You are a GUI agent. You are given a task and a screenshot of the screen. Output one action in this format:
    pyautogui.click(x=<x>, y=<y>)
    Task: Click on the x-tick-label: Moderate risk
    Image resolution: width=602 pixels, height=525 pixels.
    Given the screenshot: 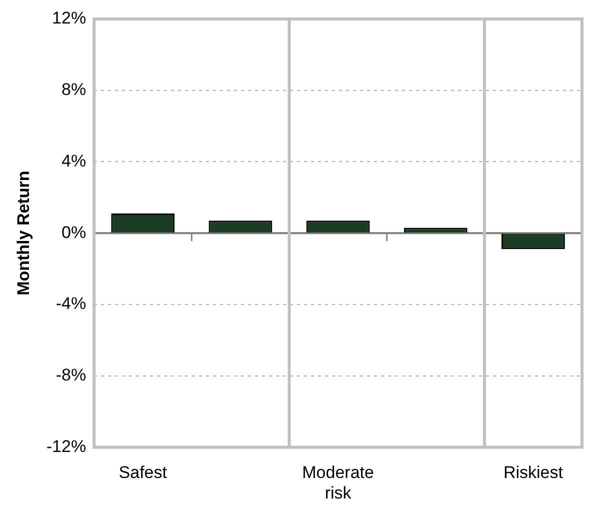 What is the action you would take?
    pyautogui.click(x=338, y=482)
    